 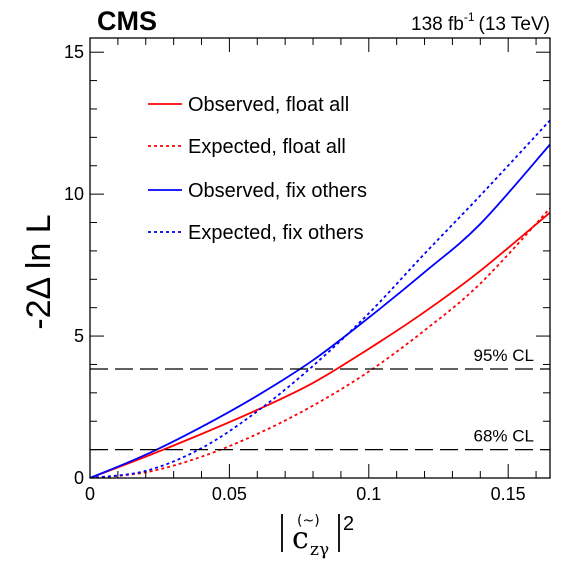 What do you see at coordinates (437, 24) in the screenshot?
I see `luminosity-value: 138 fb` at bounding box center [437, 24].